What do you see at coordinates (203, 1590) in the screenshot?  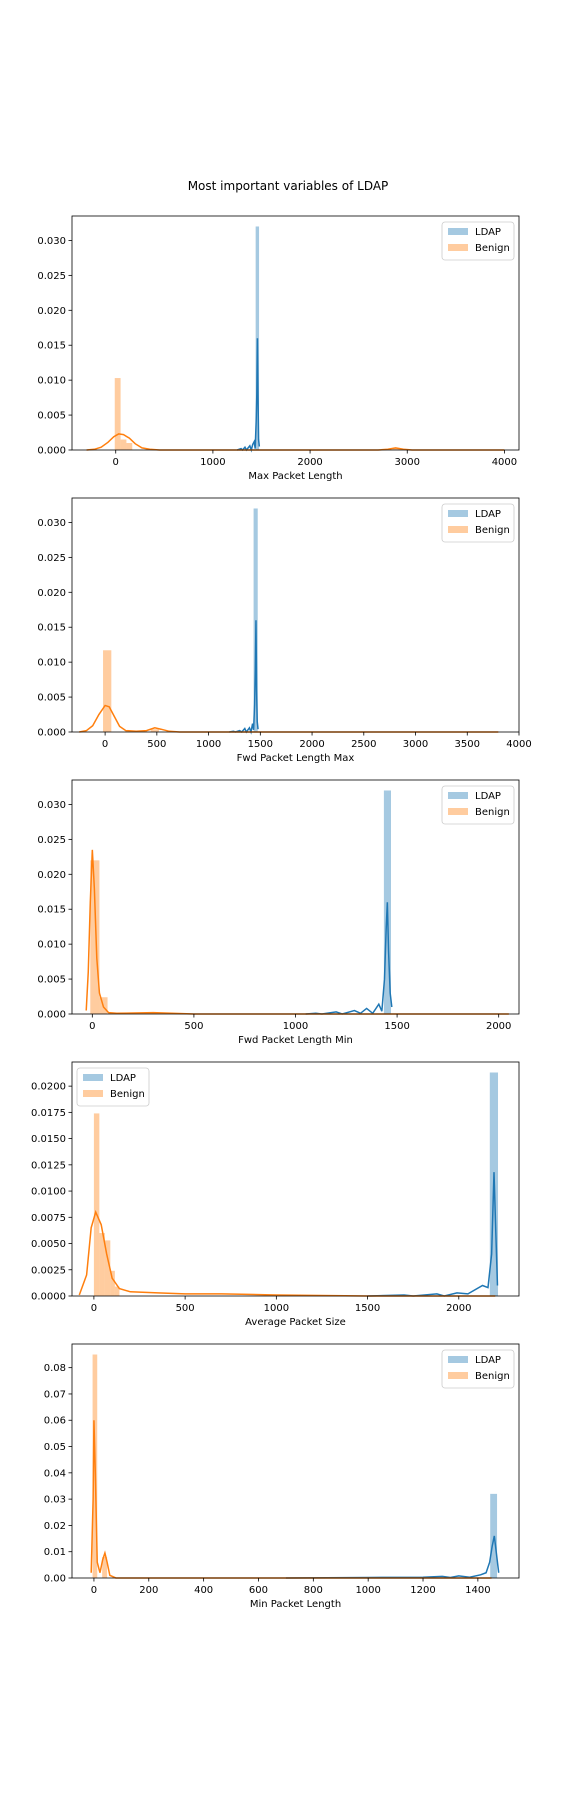 I see `x-tick-label: 400` at bounding box center [203, 1590].